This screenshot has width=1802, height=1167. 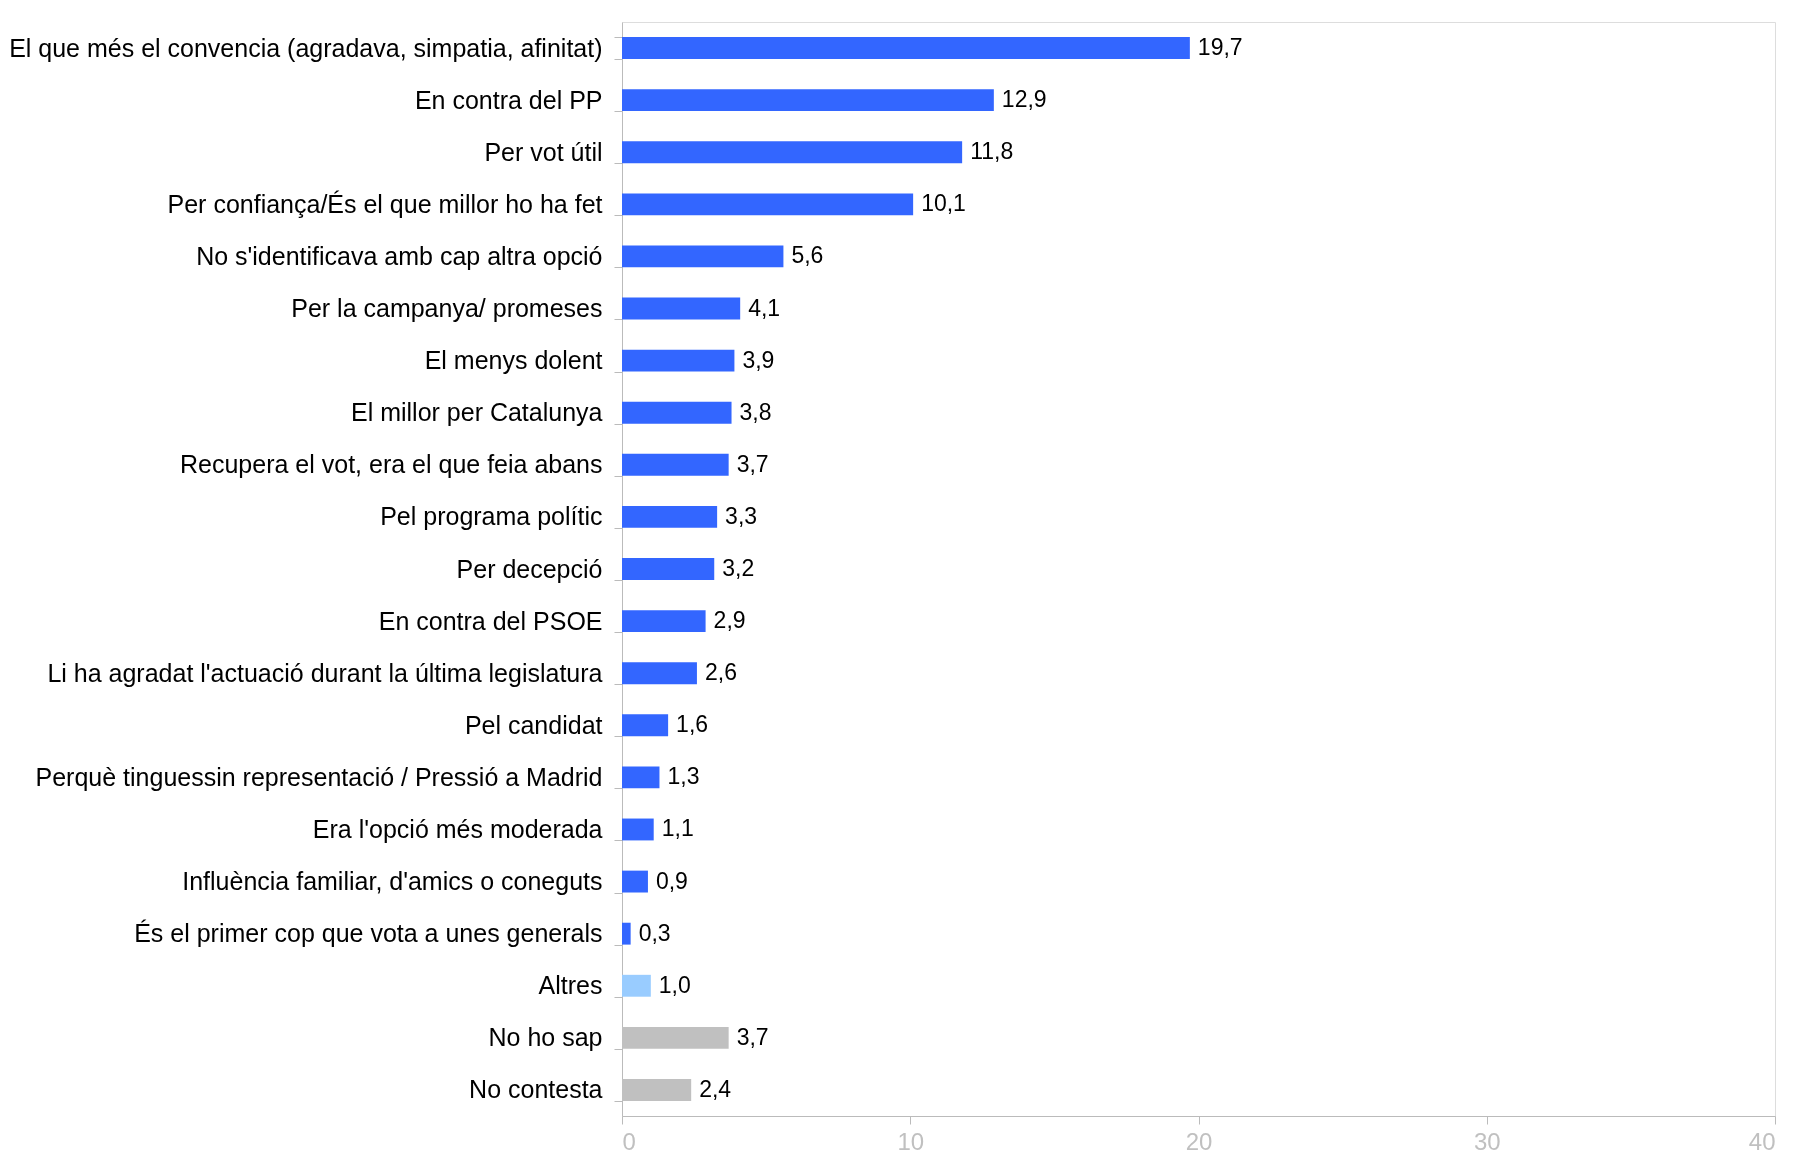 What do you see at coordinates (677, 828) in the screenshot?
I see `data-label: 1,1` at bounding box center [677, 828].